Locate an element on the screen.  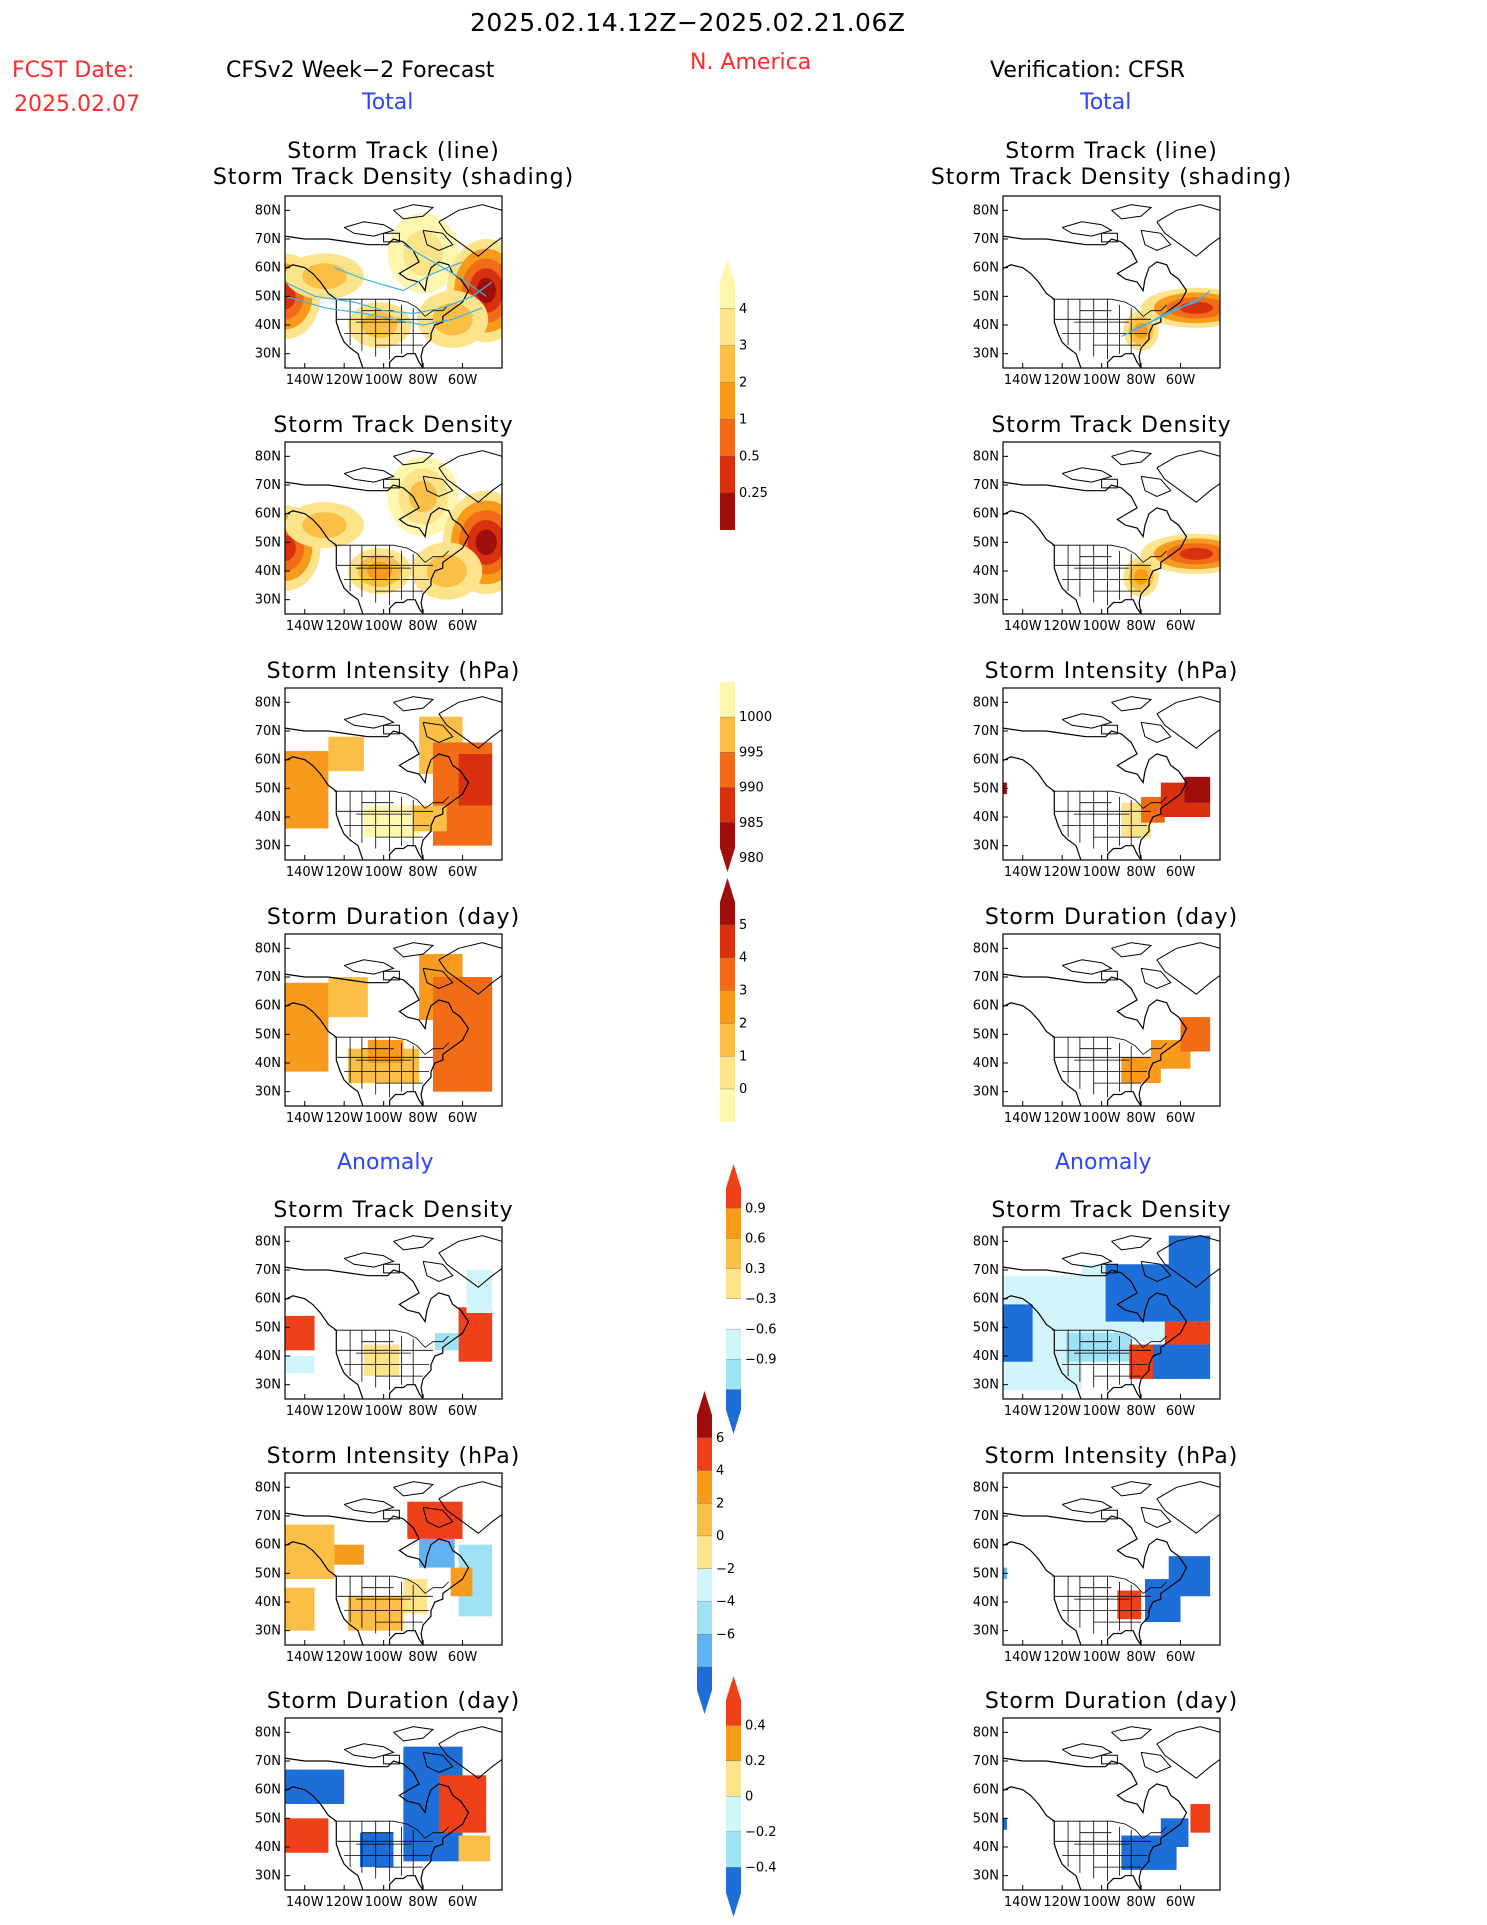
lat-tick-label: 30N is located at coordinates (986, 846).